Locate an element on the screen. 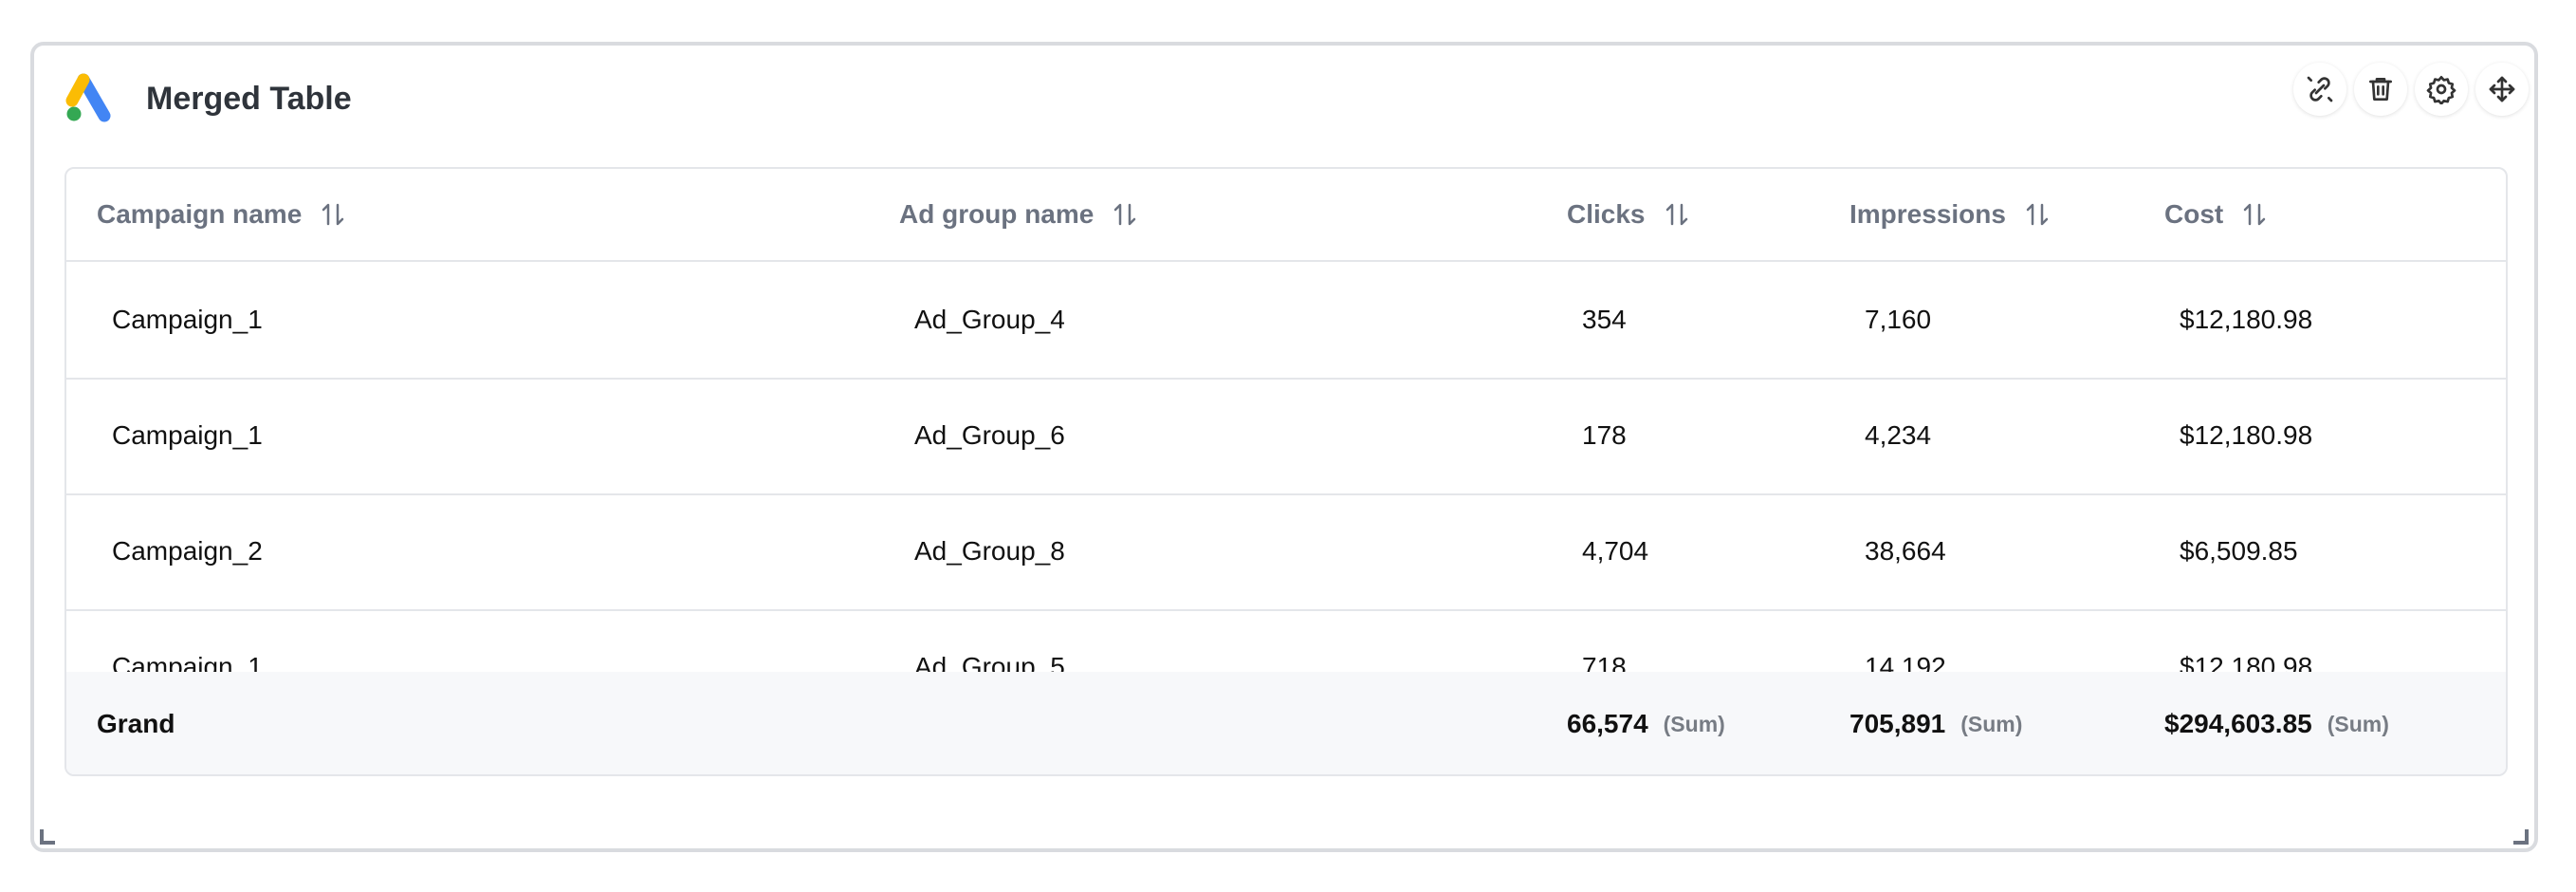 The image size is (2576, 892). cell-ad-group-name: Ad_Group_4 is located at coordinates (989, 319).